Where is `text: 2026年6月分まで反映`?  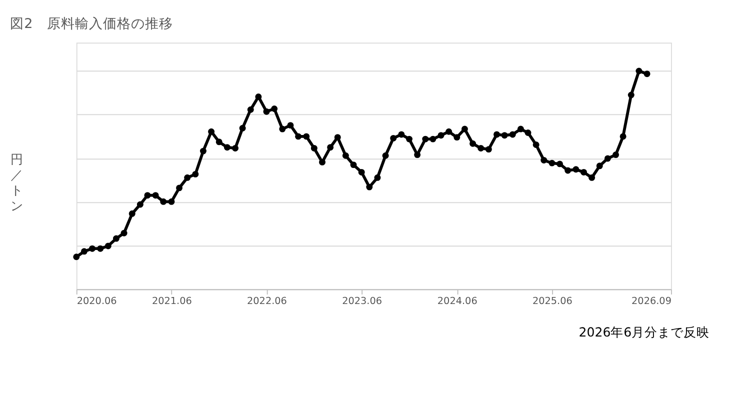 text: 2026年6月分まで反映 is located at coordinates (644, 332).